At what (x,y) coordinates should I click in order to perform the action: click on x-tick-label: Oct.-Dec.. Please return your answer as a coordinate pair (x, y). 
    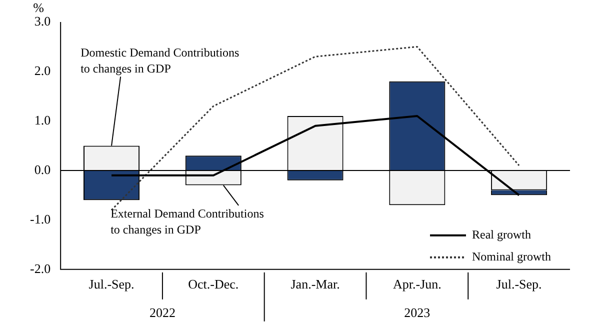
    Looking at the image, I should click on (213, 284).